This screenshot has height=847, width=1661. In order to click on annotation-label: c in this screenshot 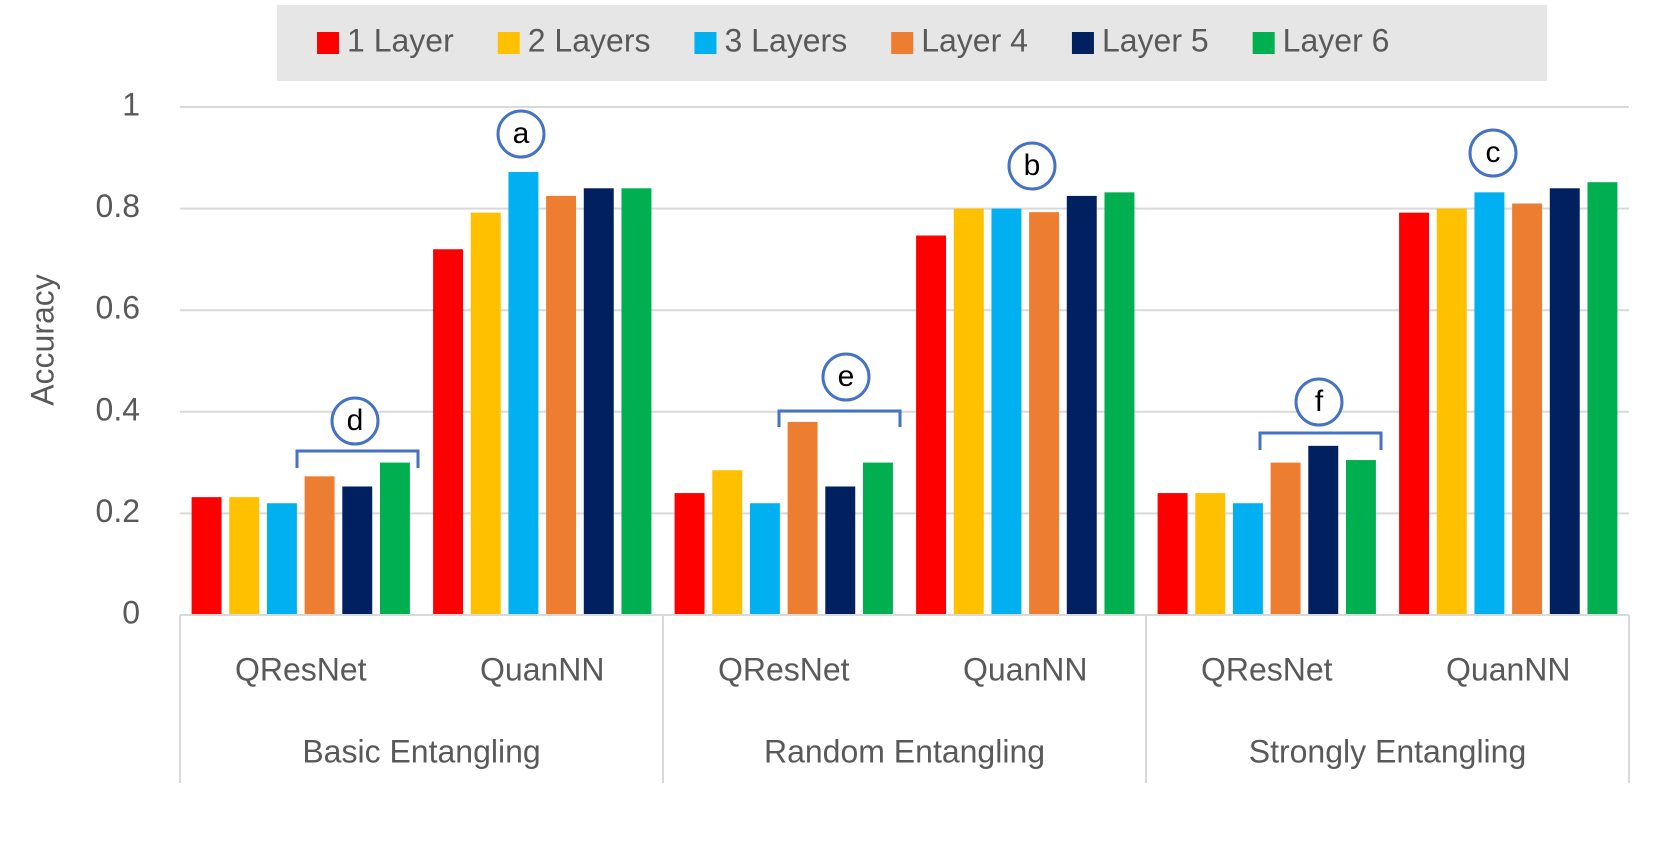, I will do `click(1493, 152)`.